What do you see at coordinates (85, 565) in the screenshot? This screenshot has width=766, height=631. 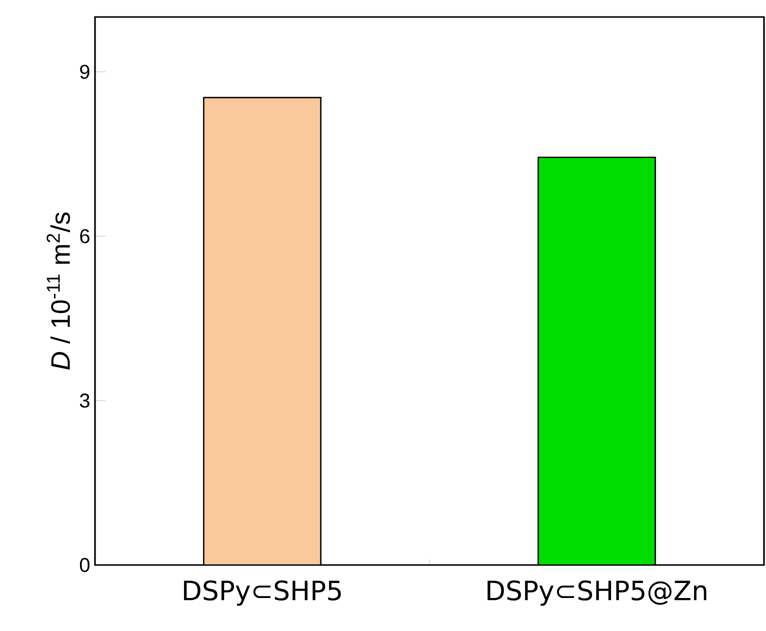 I see `y-tick-label: 0` at bounding box center [85, 565].